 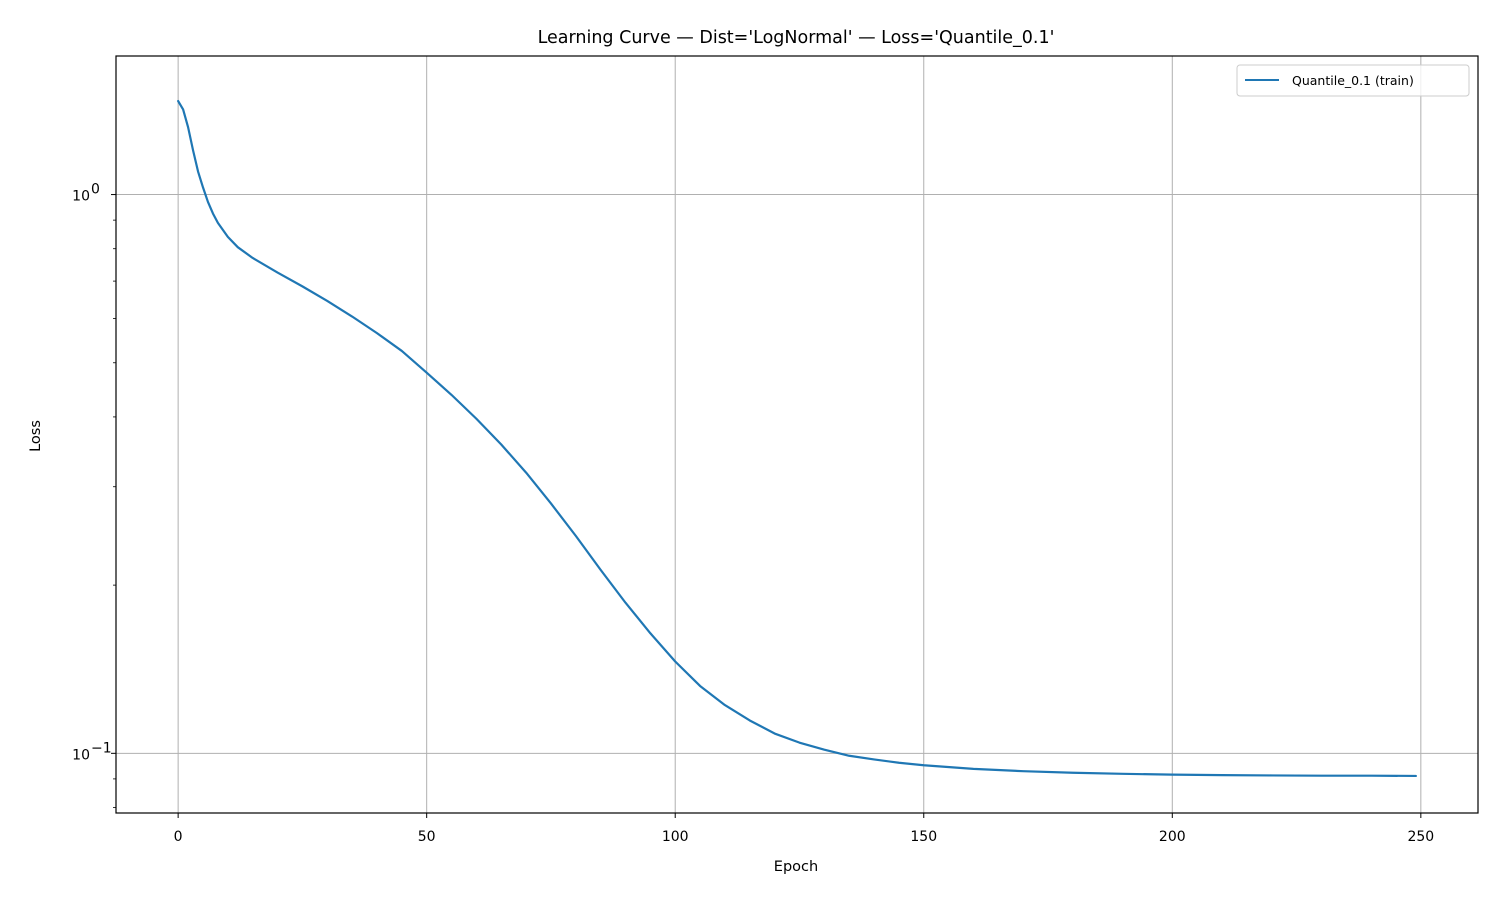 I want to click on y-axis-label: Loss, so click(x=36, y=436).